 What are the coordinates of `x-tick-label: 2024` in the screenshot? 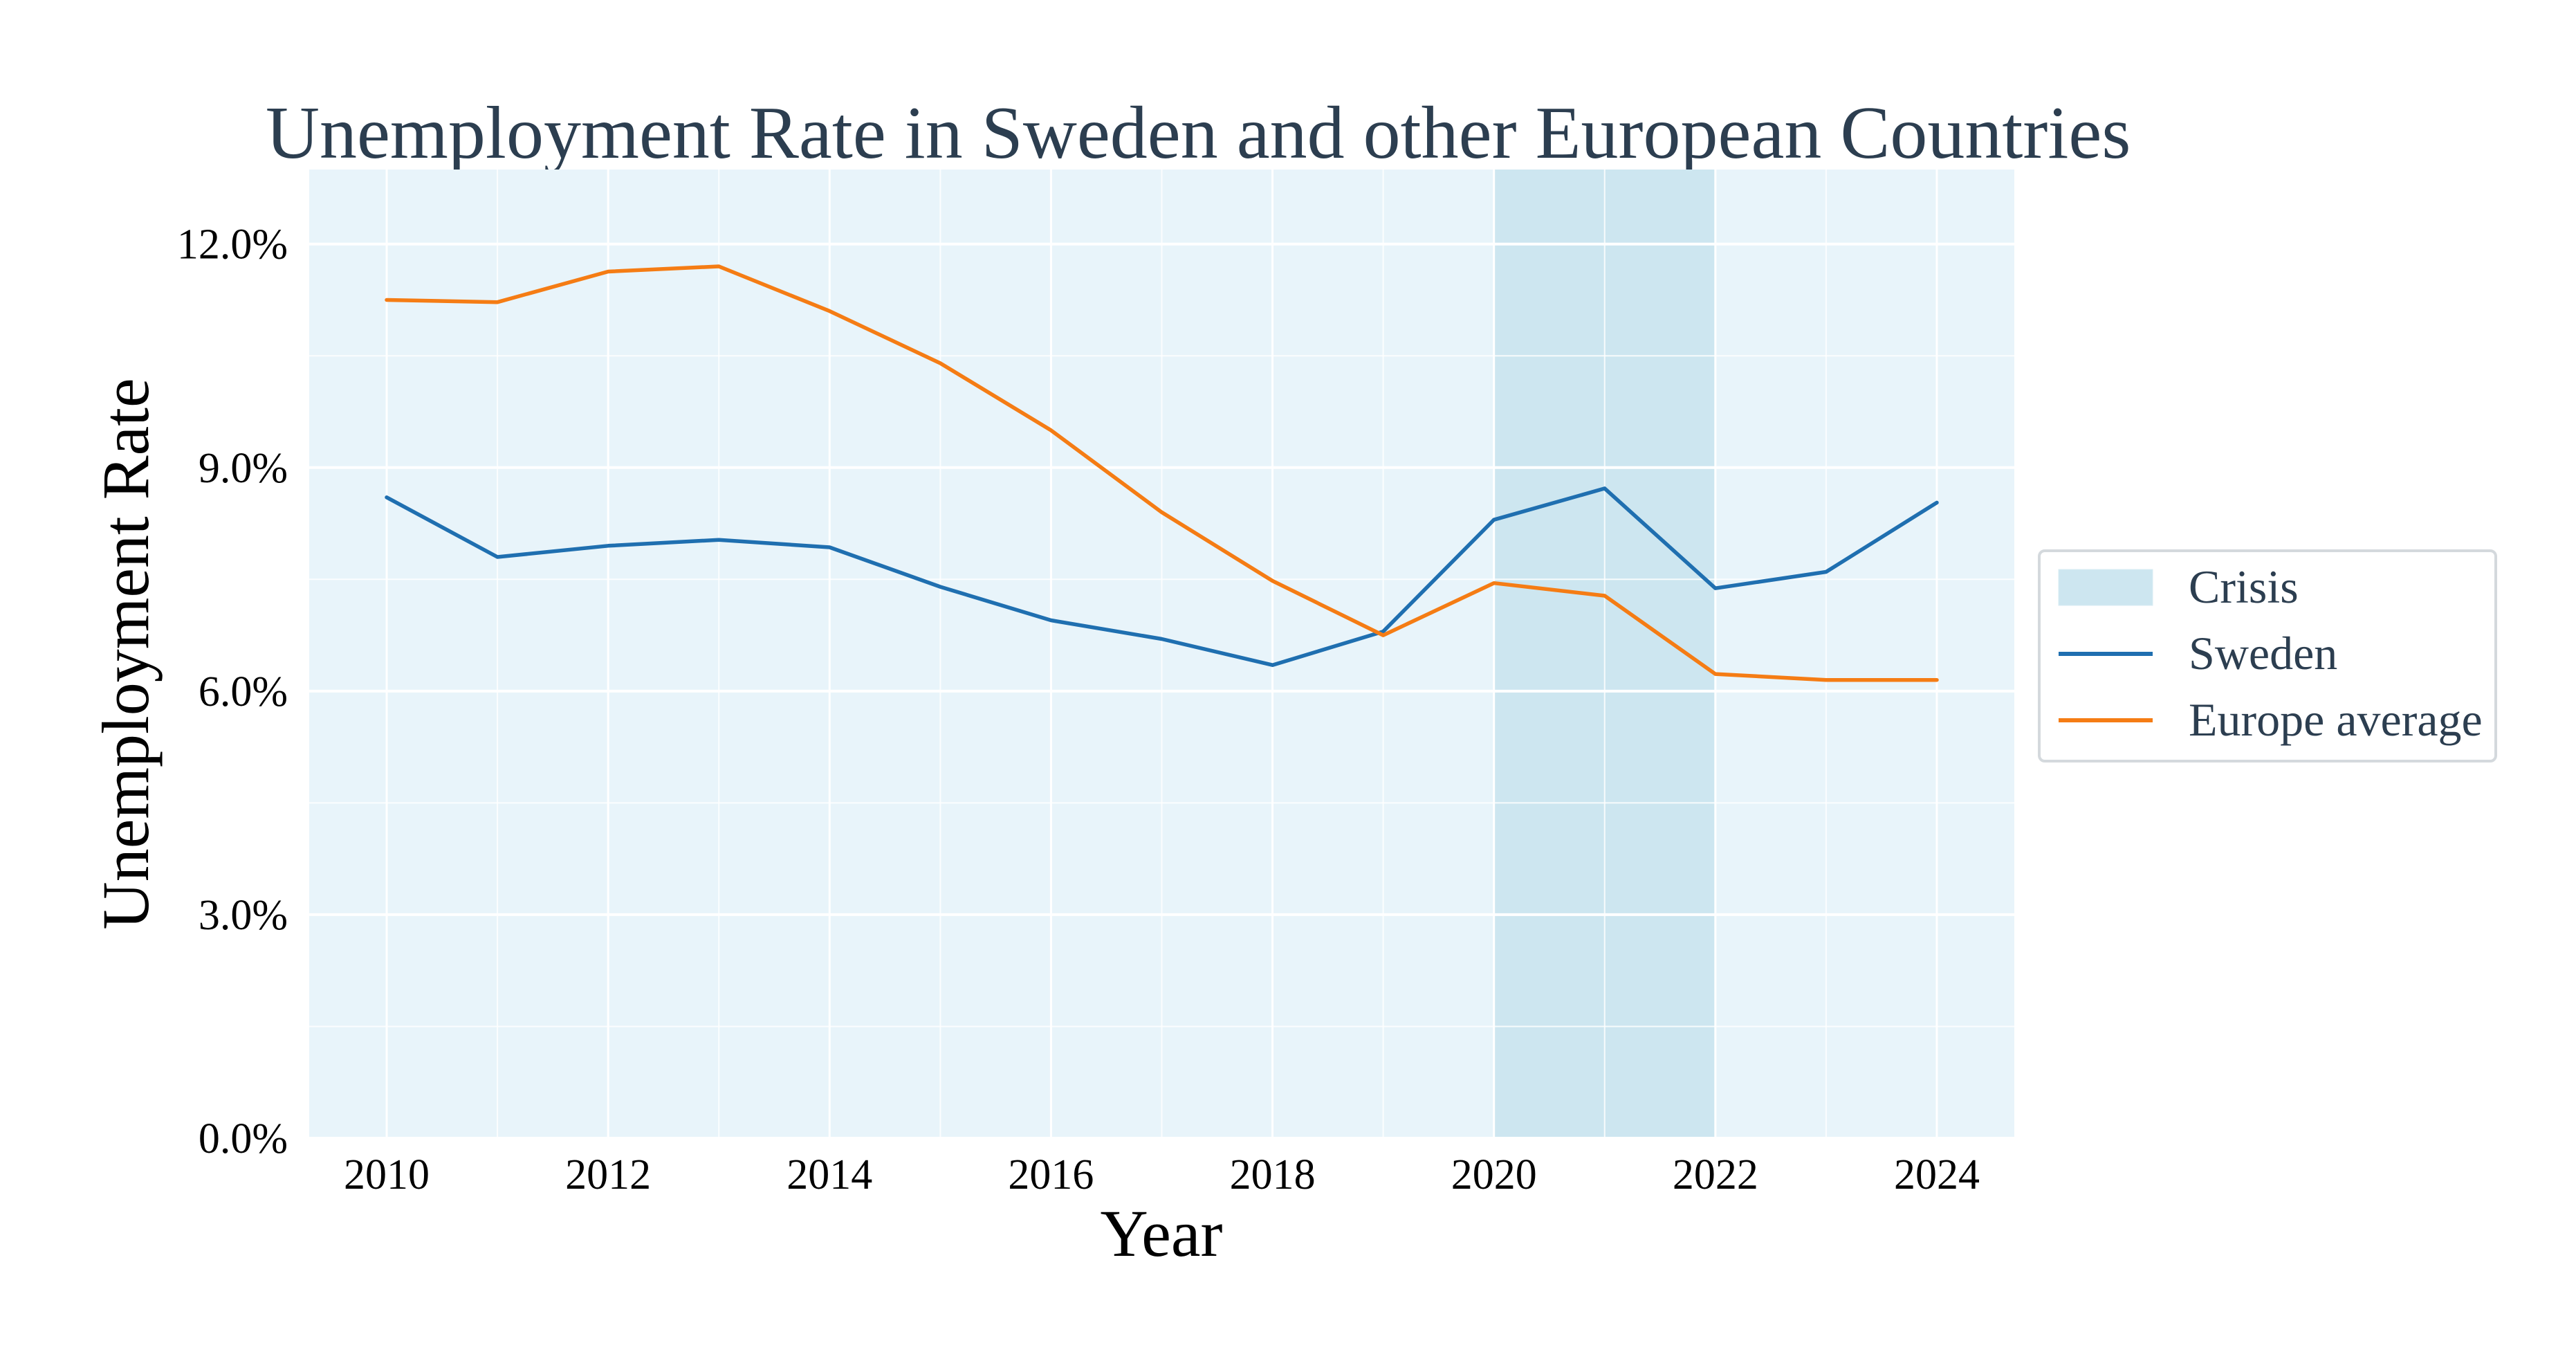 It's located at (1937, 1174).